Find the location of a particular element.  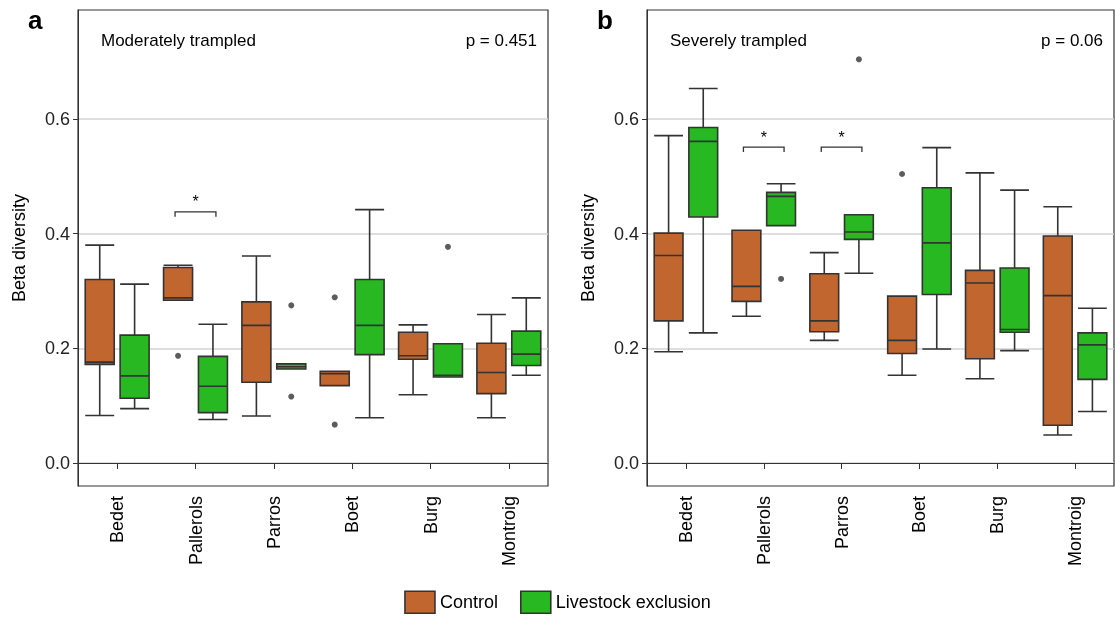

annotation: p = 0.06 is located at coordinates (1072, 40).